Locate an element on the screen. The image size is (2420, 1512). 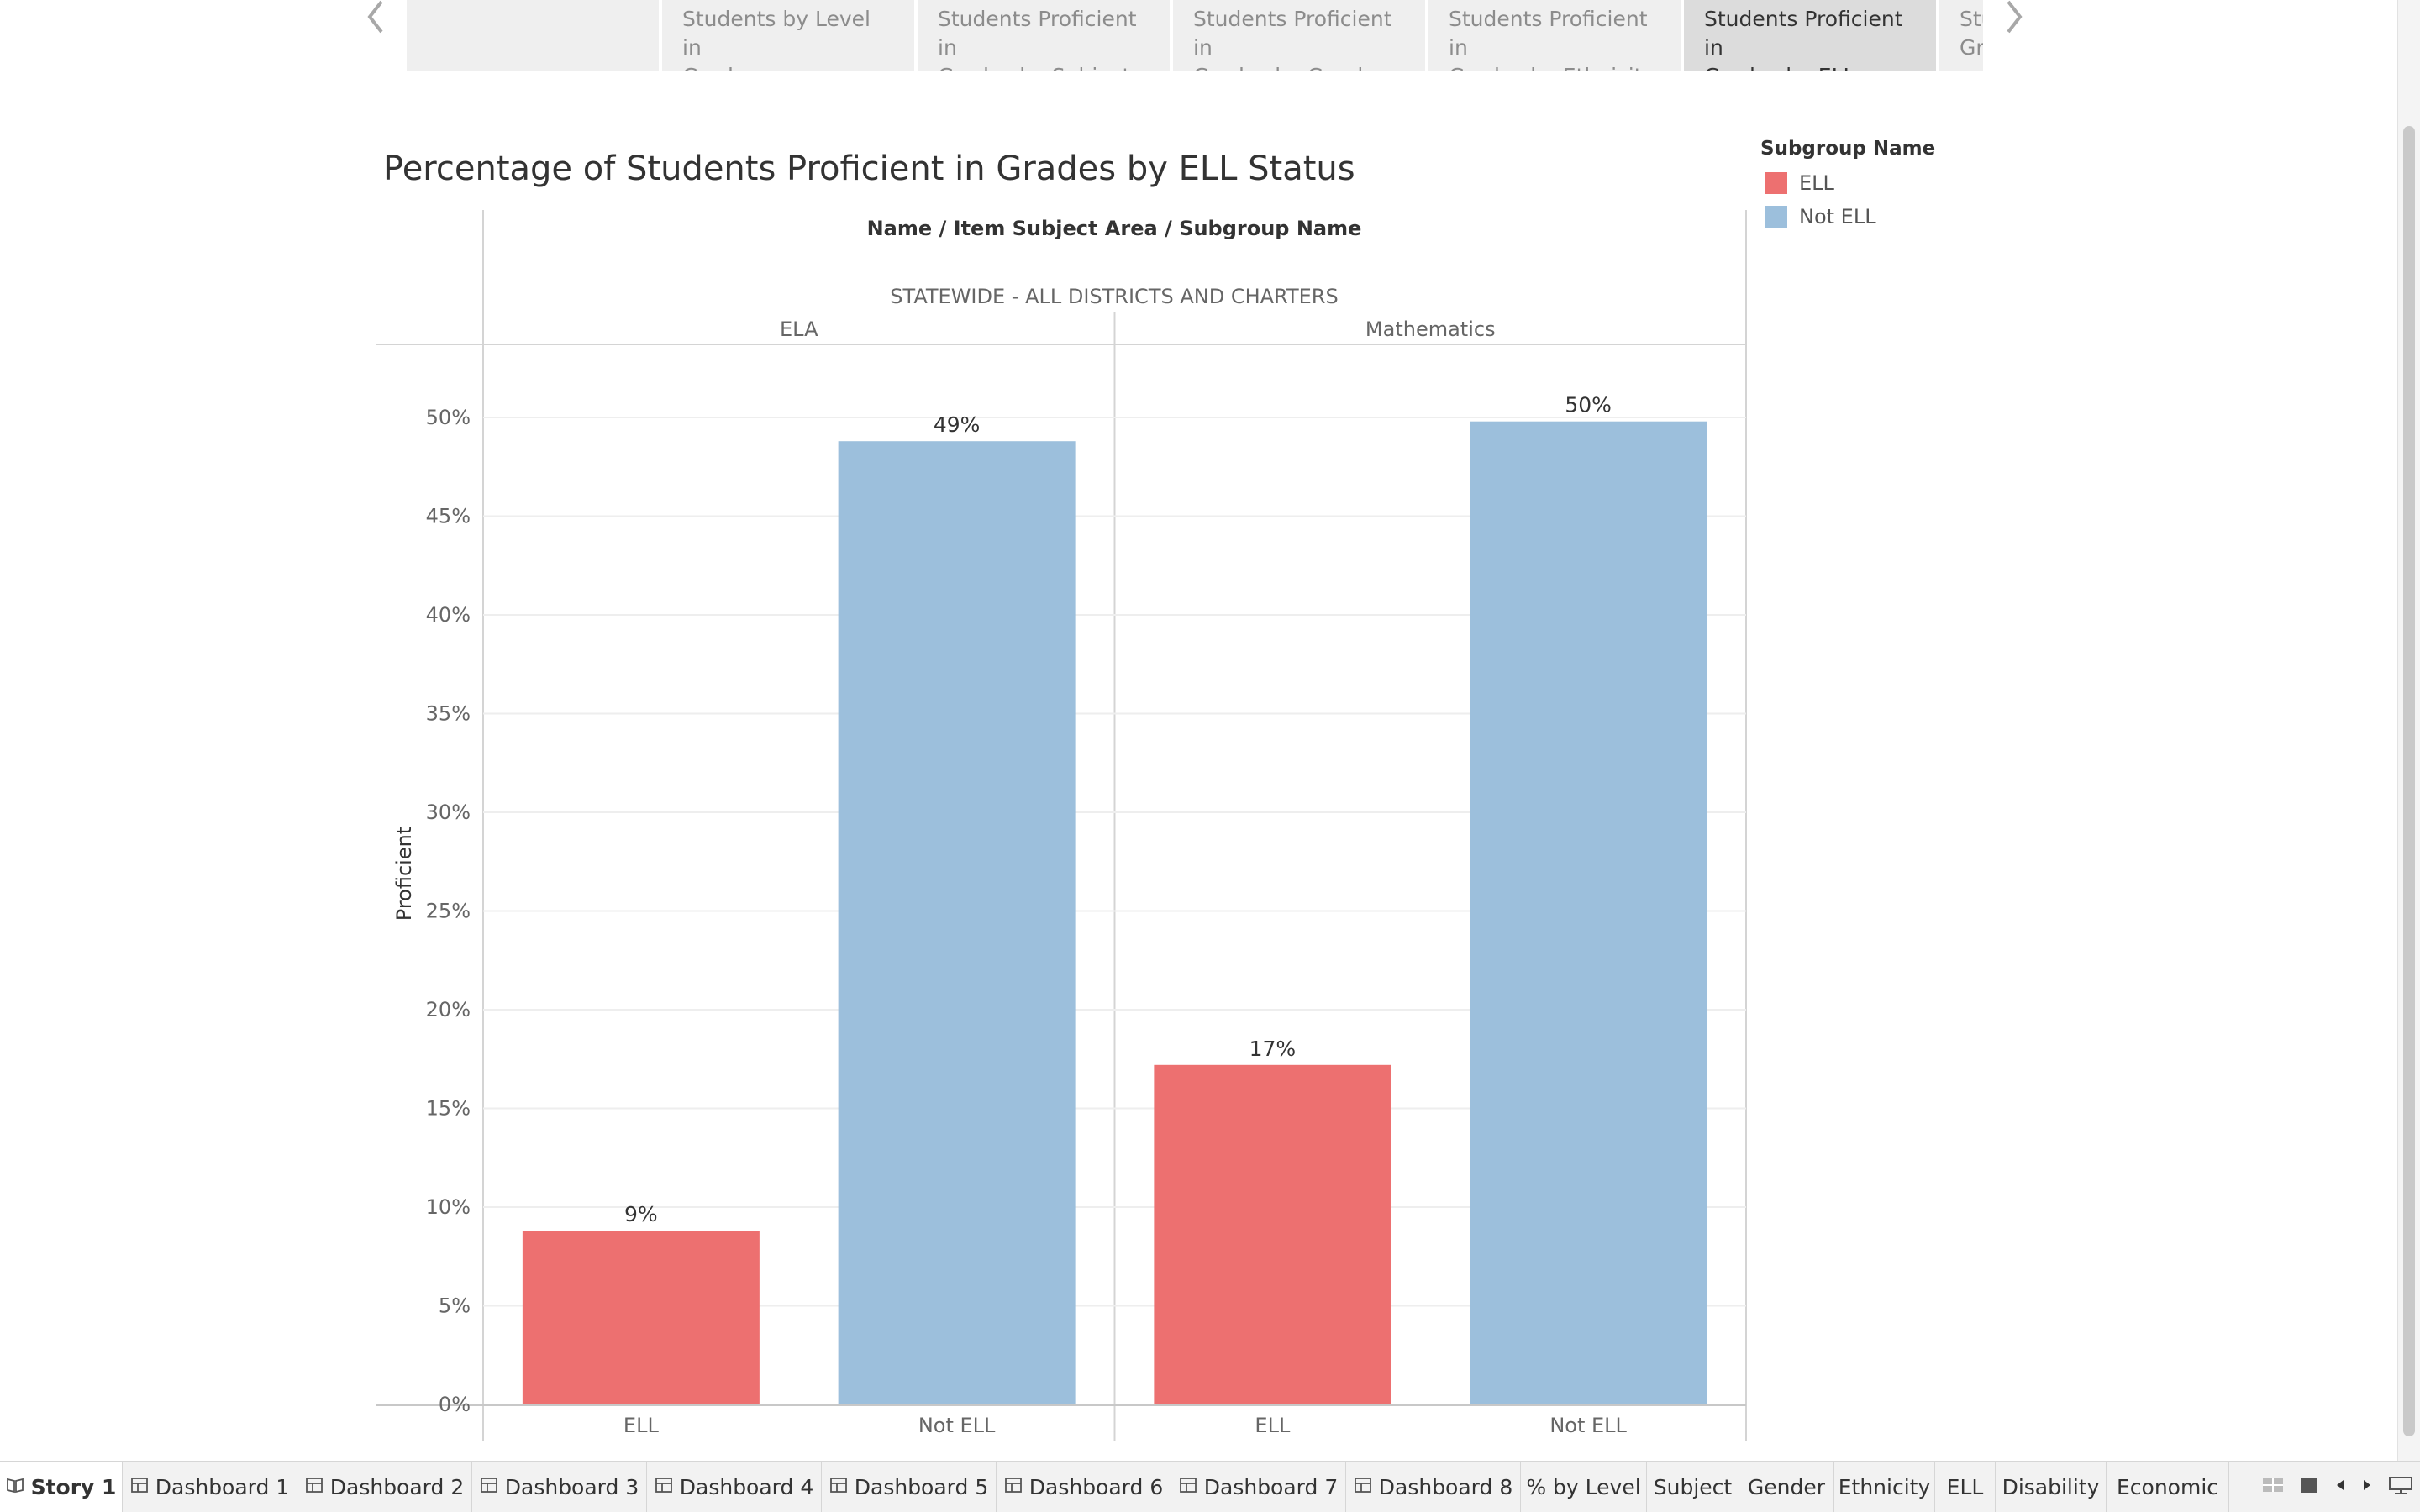
filmstrip-icon is located at coordinates (2309, 1487).